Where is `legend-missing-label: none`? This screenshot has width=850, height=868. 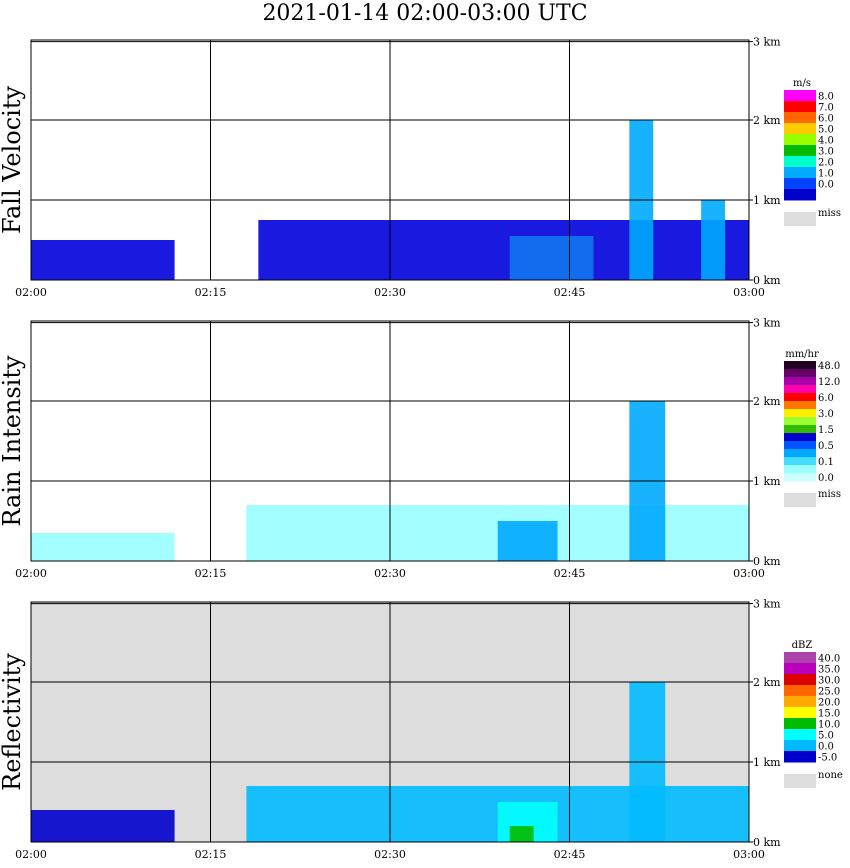 legend-missing-label: none is located at coordinates (830, 775).